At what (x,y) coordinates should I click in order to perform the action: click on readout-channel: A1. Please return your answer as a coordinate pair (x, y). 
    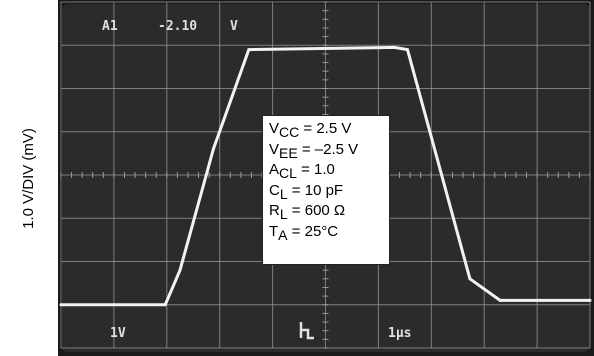
    Looking at the image, I should click on (110, 26).